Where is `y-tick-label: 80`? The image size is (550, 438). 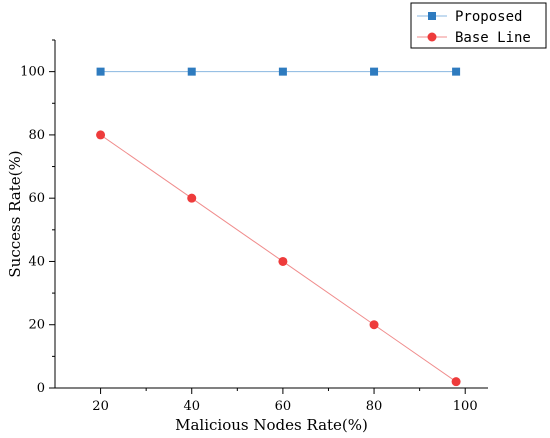 y-tick-label: 80 is located at coordinates (36, 135).